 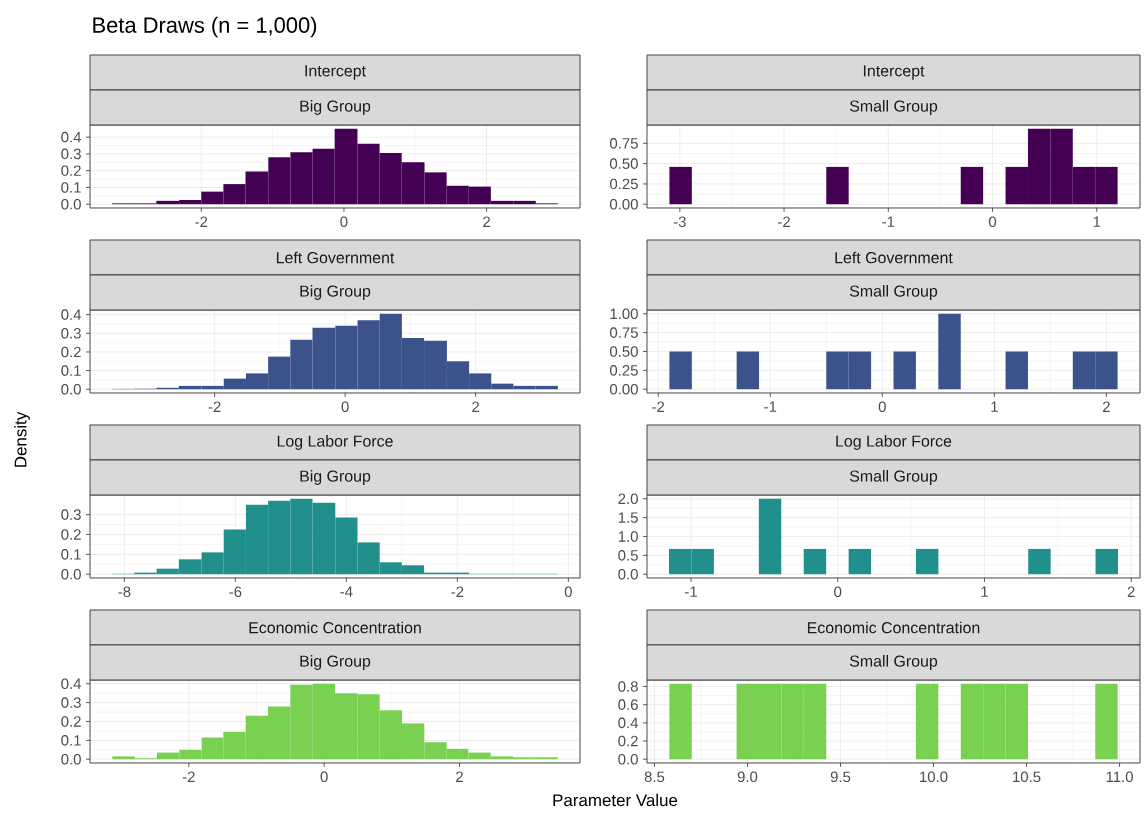 I want to click on y-tick-label: 1.00, so click(x=624, y=314).